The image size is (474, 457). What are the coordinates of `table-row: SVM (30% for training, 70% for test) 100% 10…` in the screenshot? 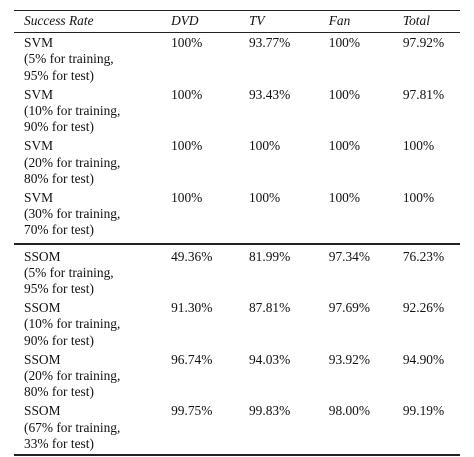 It's located at (237, 216).